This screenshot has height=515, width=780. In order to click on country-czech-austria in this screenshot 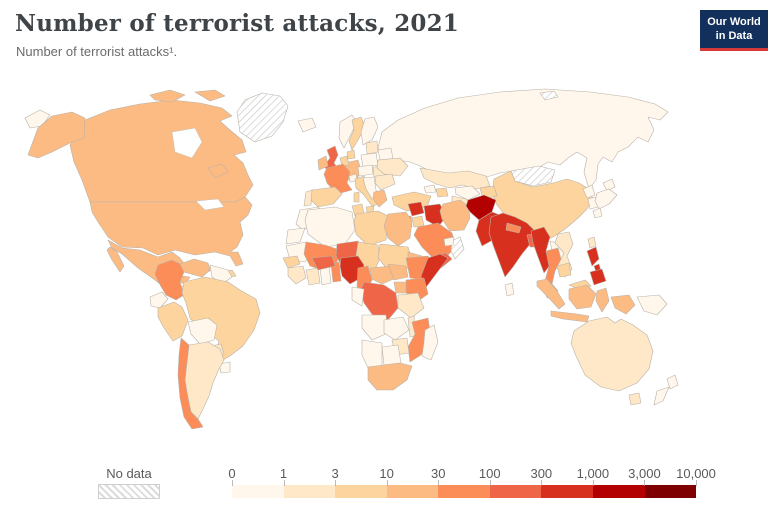, I will do `click(365, 170)`.